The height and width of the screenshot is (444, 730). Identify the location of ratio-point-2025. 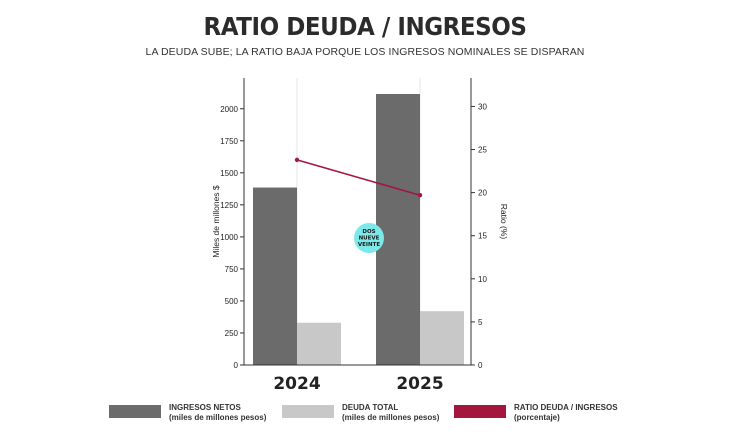
(420, 195).